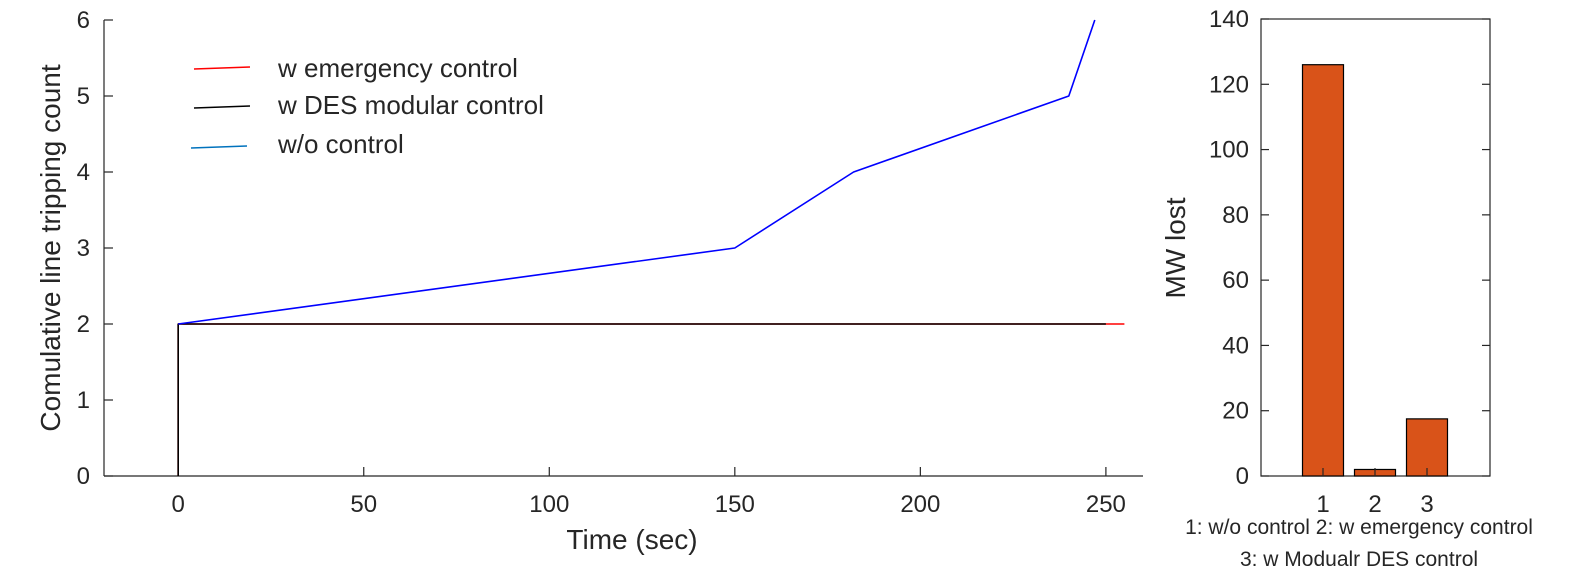 The image size is (1578, 579). What do you see at coordinates (219, 147) in the screenshot?
I see `legend-swatch-without-control` at bounding box center [219, 147].